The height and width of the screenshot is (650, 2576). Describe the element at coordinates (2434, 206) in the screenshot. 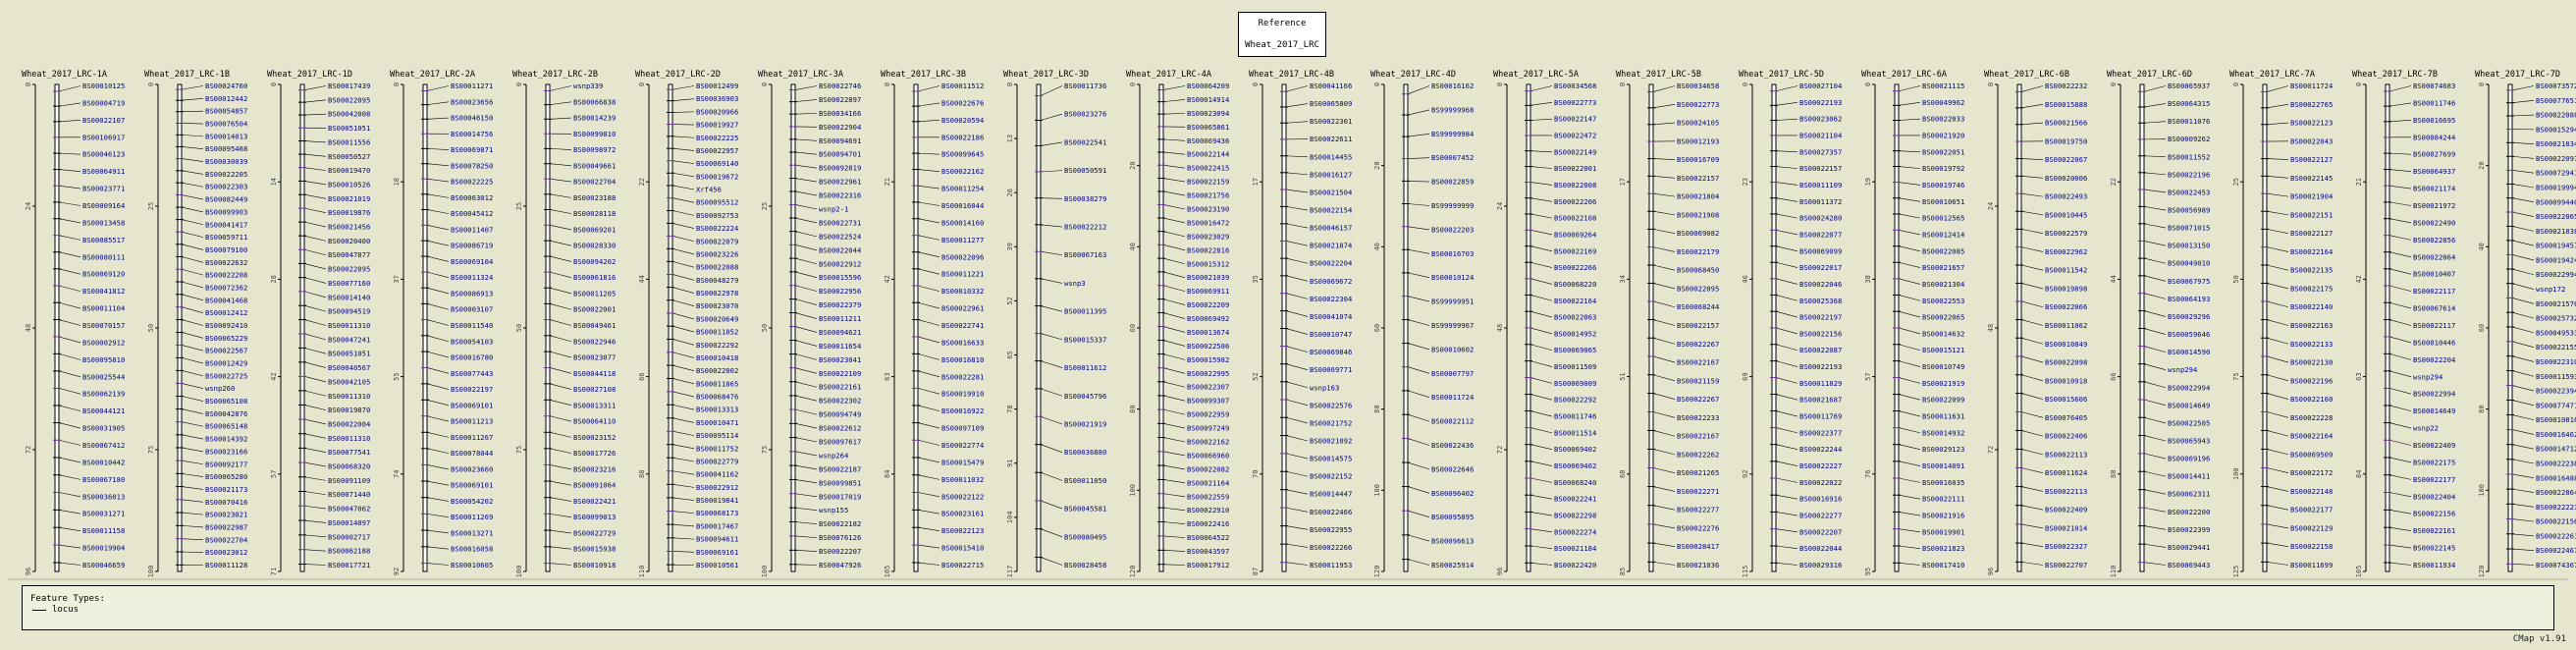

I see `feature-label: BS00021972` at that location.